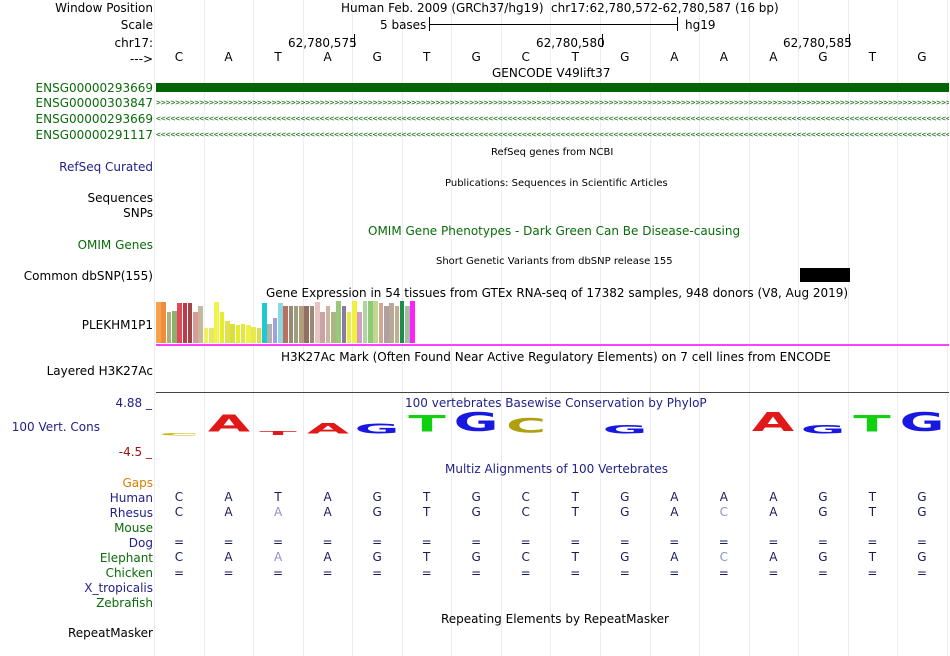  Describe the element at coordinates (94, 119) in the screenshot. I see `gene-label-3: ENSG00000293669` at that location.